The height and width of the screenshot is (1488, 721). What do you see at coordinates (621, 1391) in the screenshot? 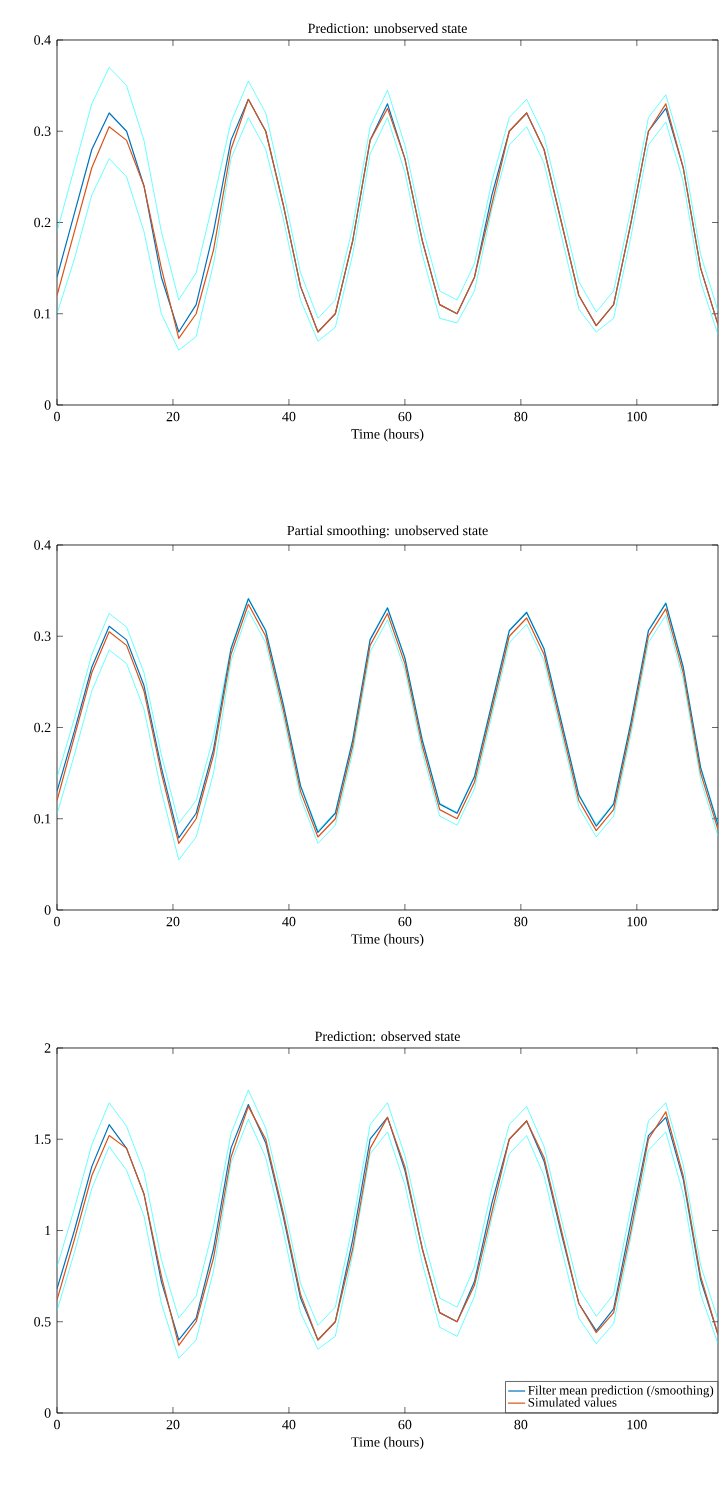
I see `legend-label: Filter mean prediction (/smoothing)` at bounding box center [621, 1391].